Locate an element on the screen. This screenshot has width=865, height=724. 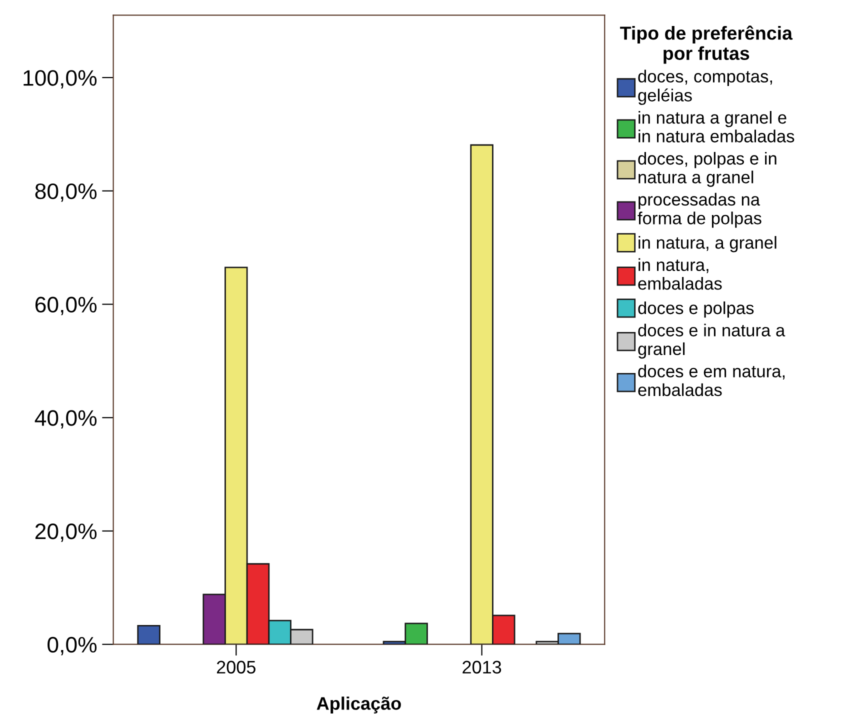
x-axis-title: Aplicação is located at coordinates (358, 705).